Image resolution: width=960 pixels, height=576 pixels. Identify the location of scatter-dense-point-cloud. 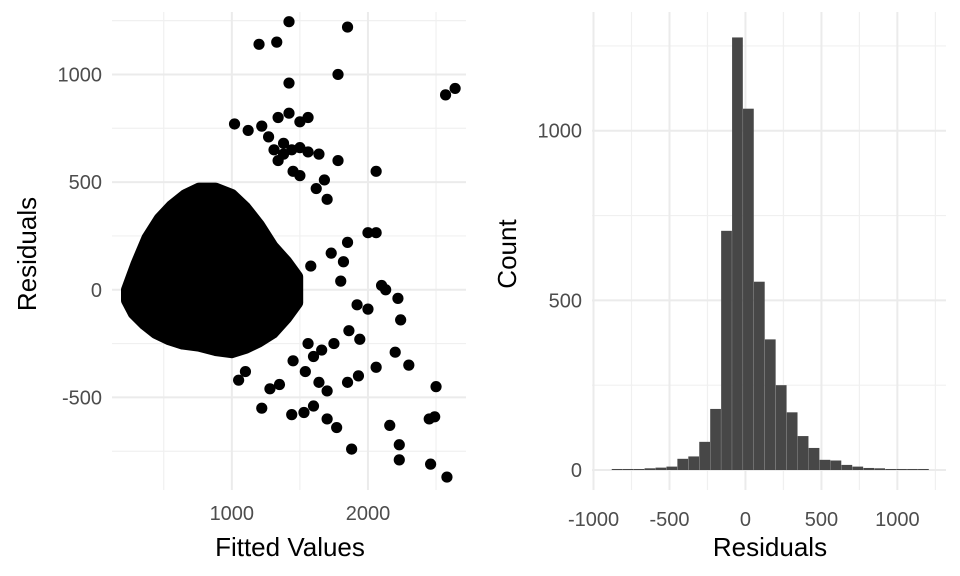
(212, 270).